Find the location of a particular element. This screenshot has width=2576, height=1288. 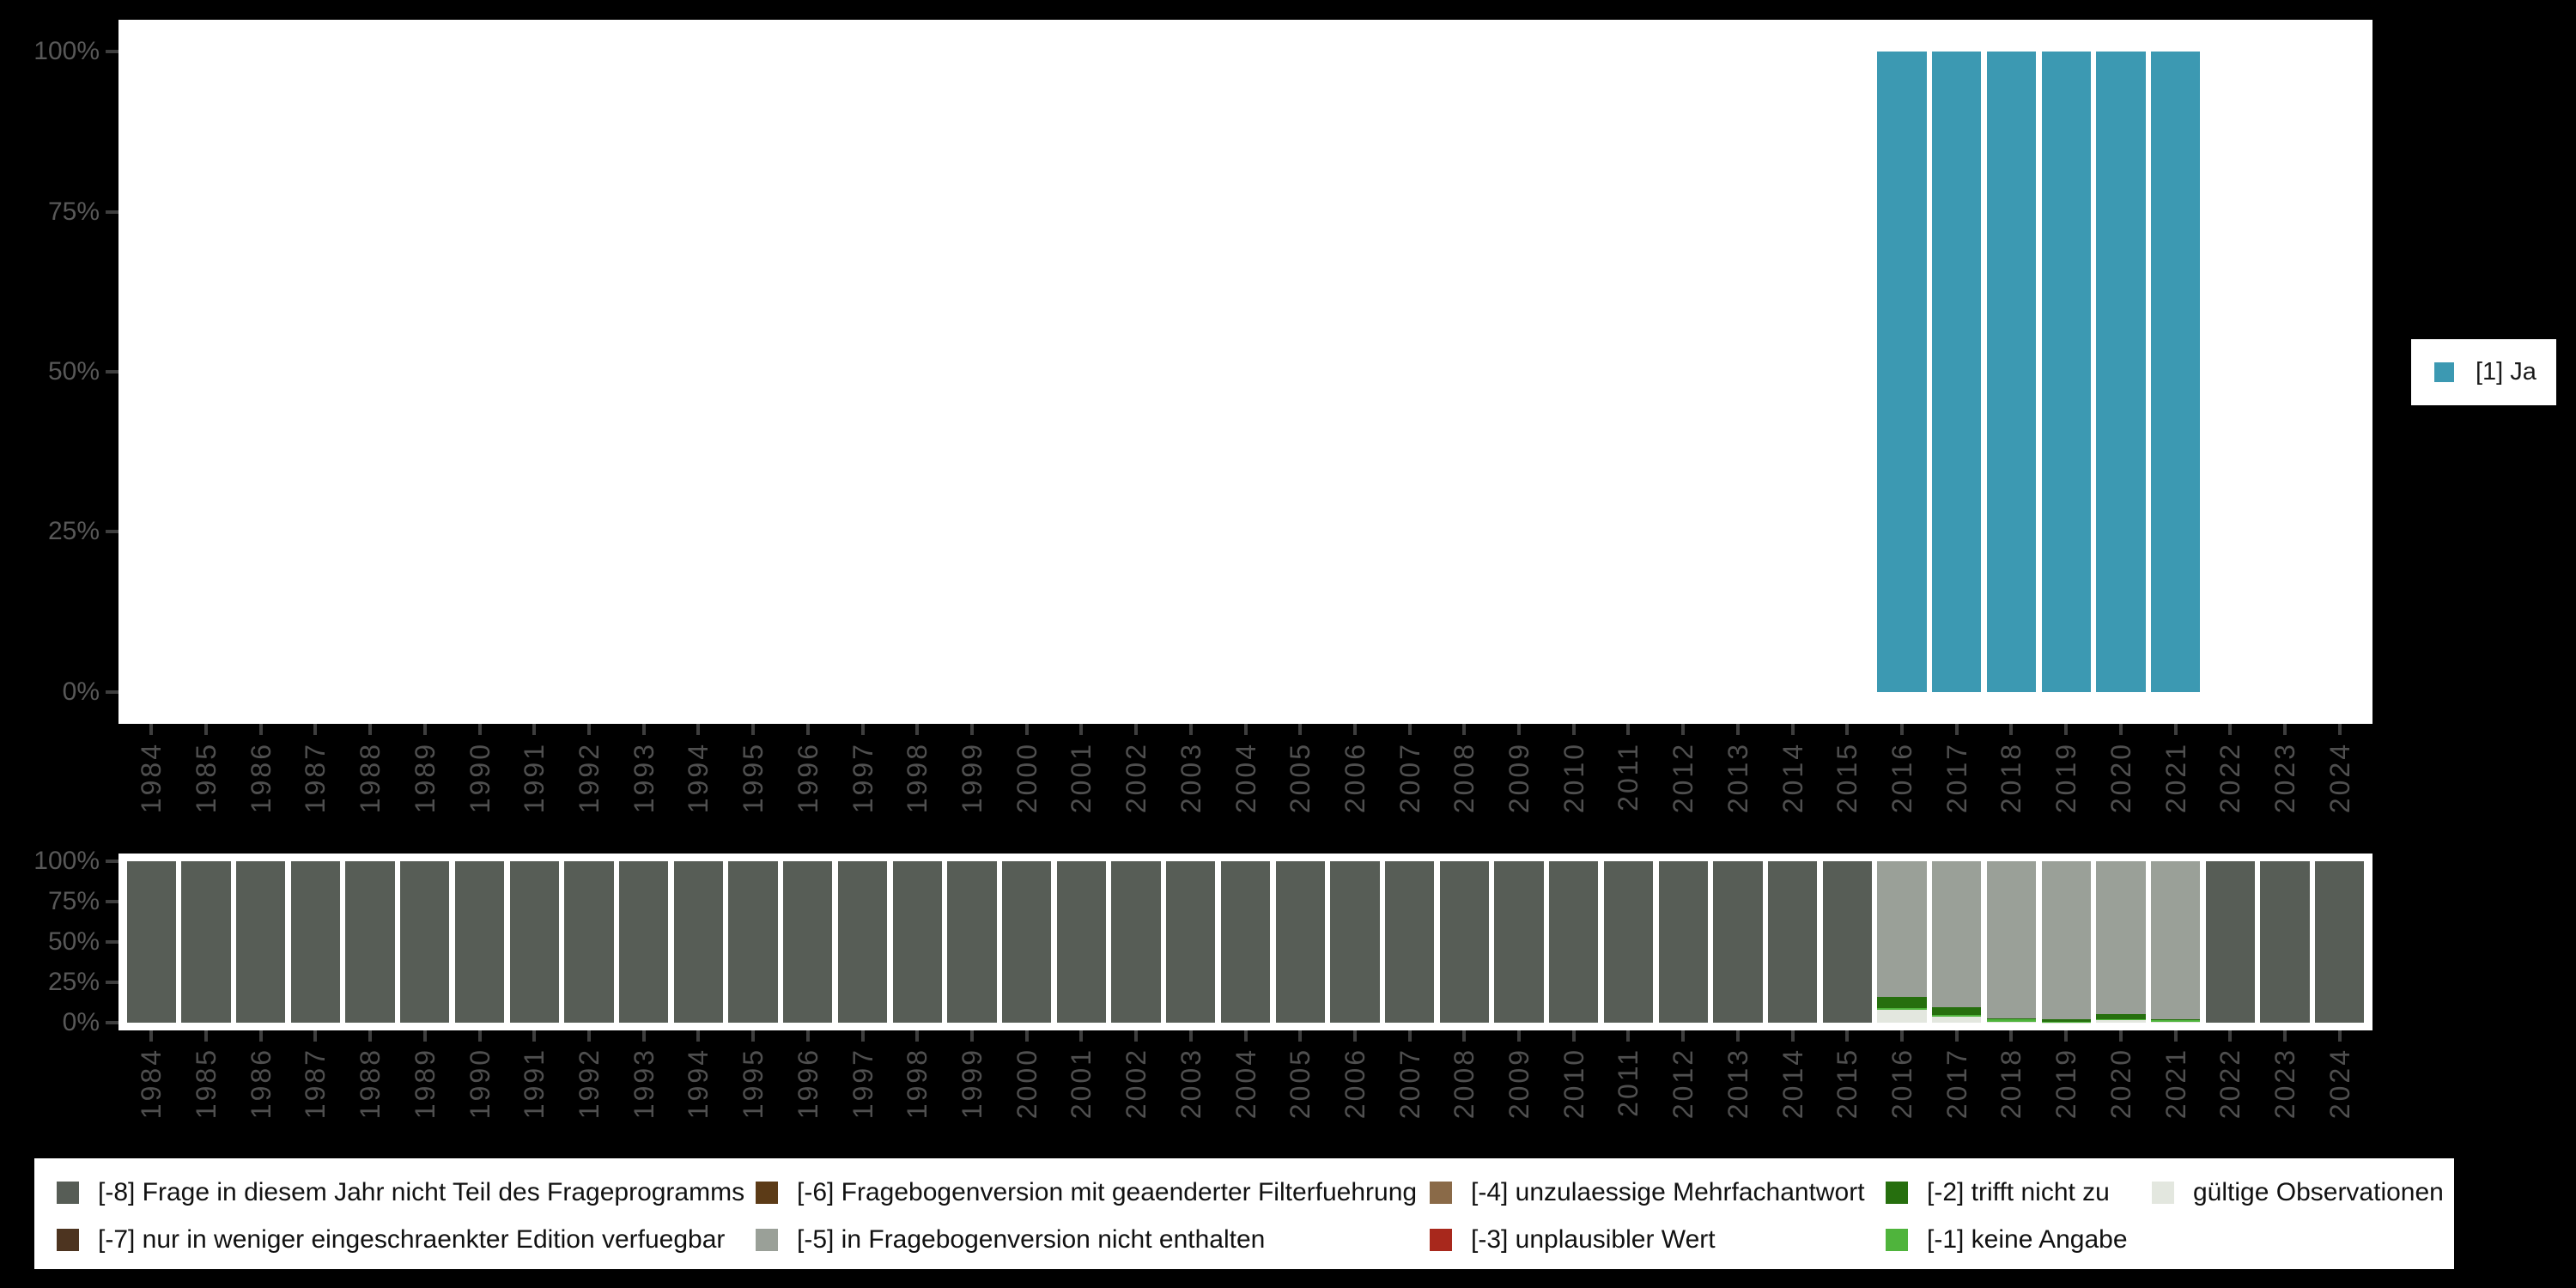

x-tick-label: 1999 is located at coordinates (972, 1084).